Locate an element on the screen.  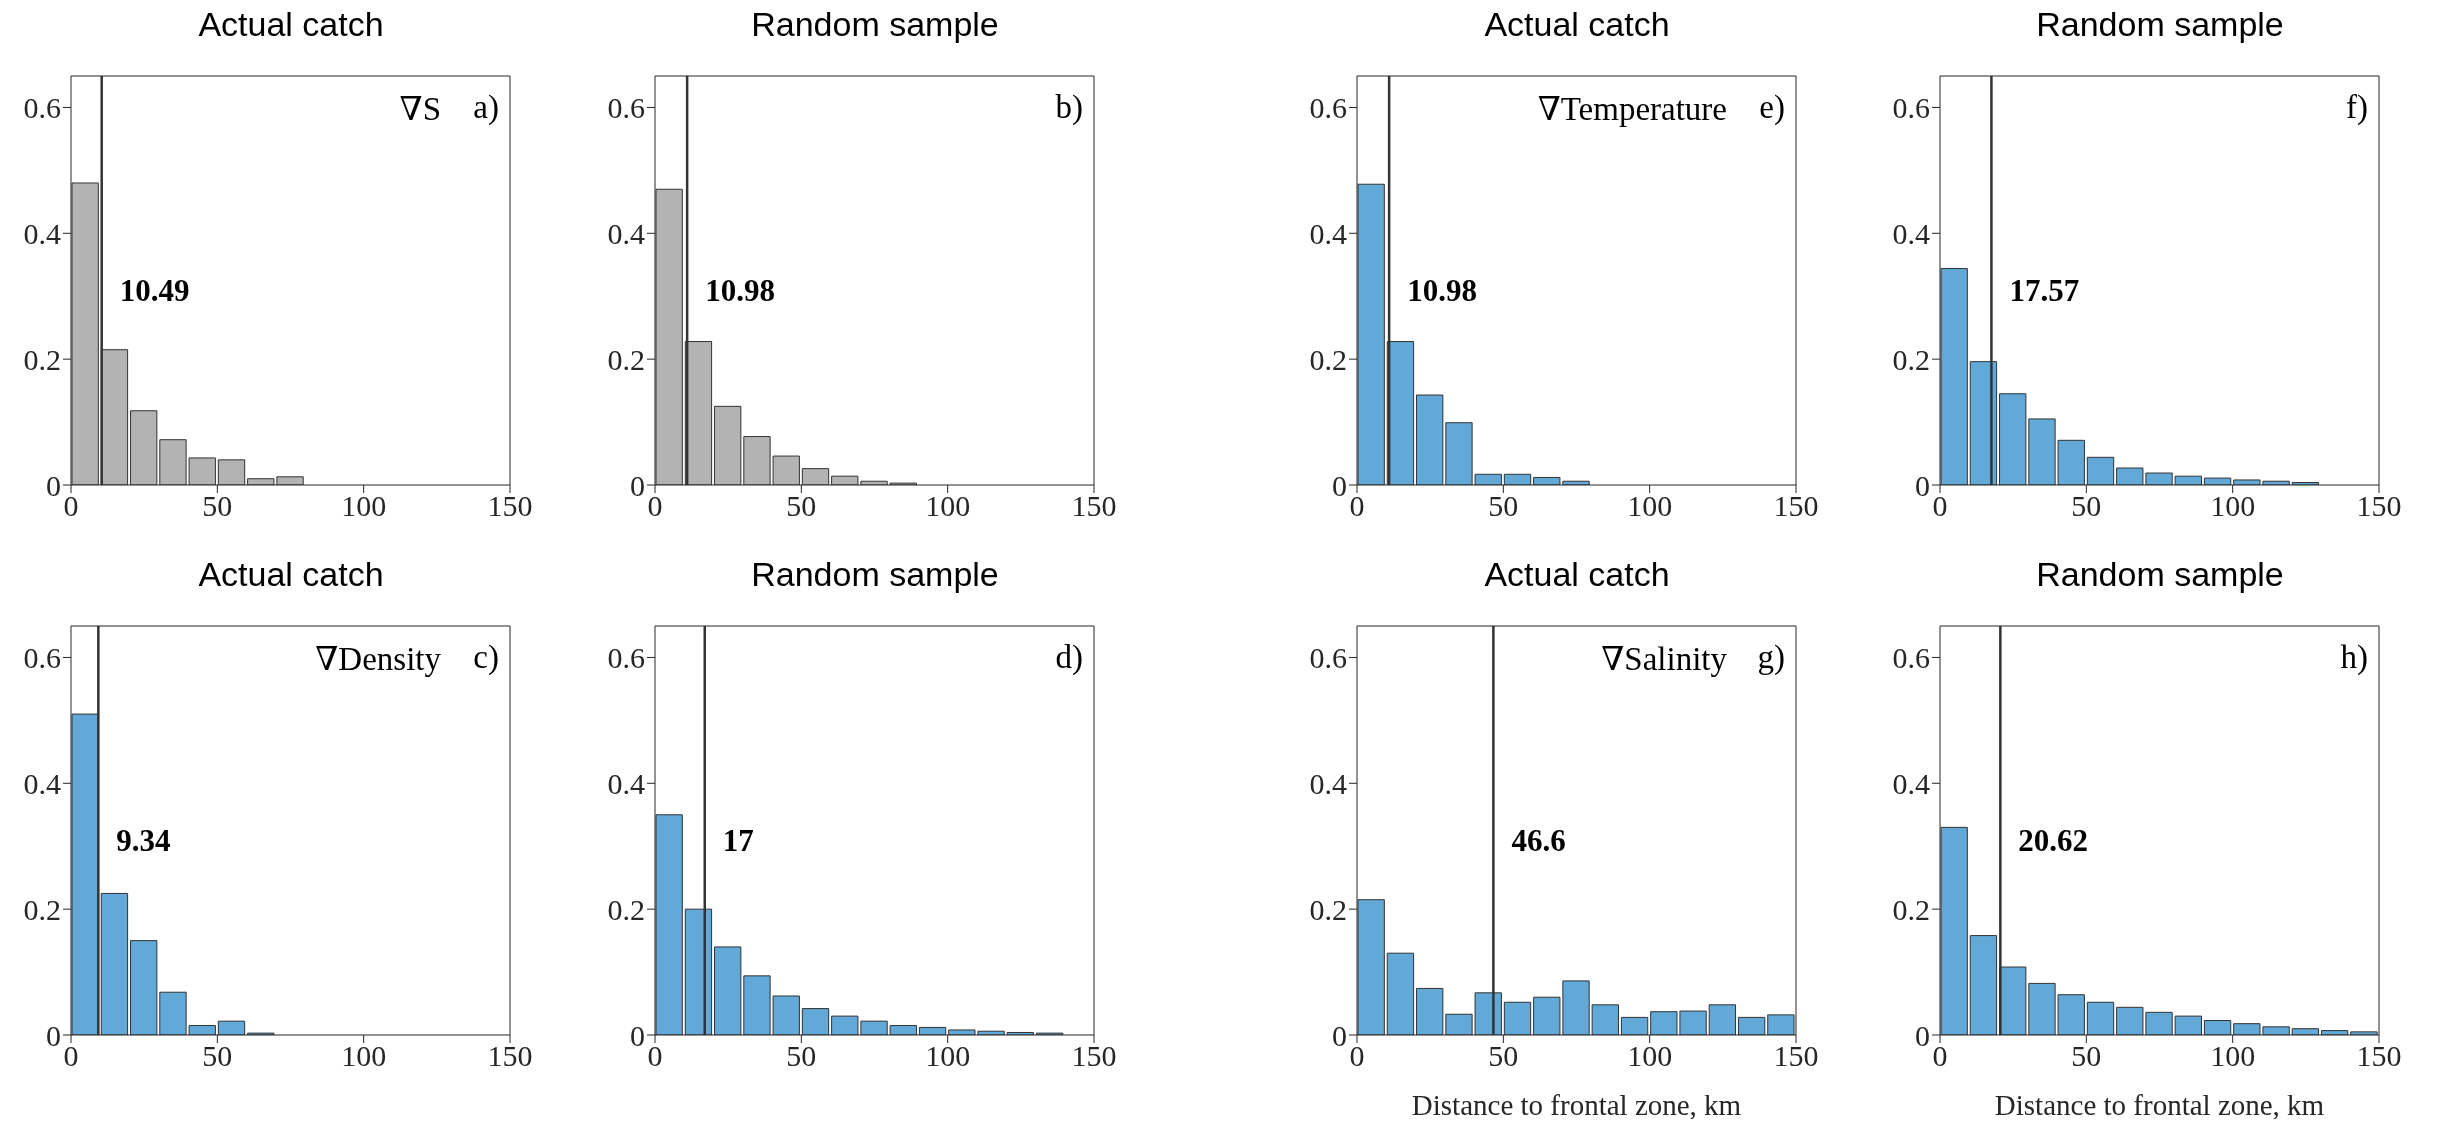
ref-line-label: 17.57 is located at coordinates (2044, 290).